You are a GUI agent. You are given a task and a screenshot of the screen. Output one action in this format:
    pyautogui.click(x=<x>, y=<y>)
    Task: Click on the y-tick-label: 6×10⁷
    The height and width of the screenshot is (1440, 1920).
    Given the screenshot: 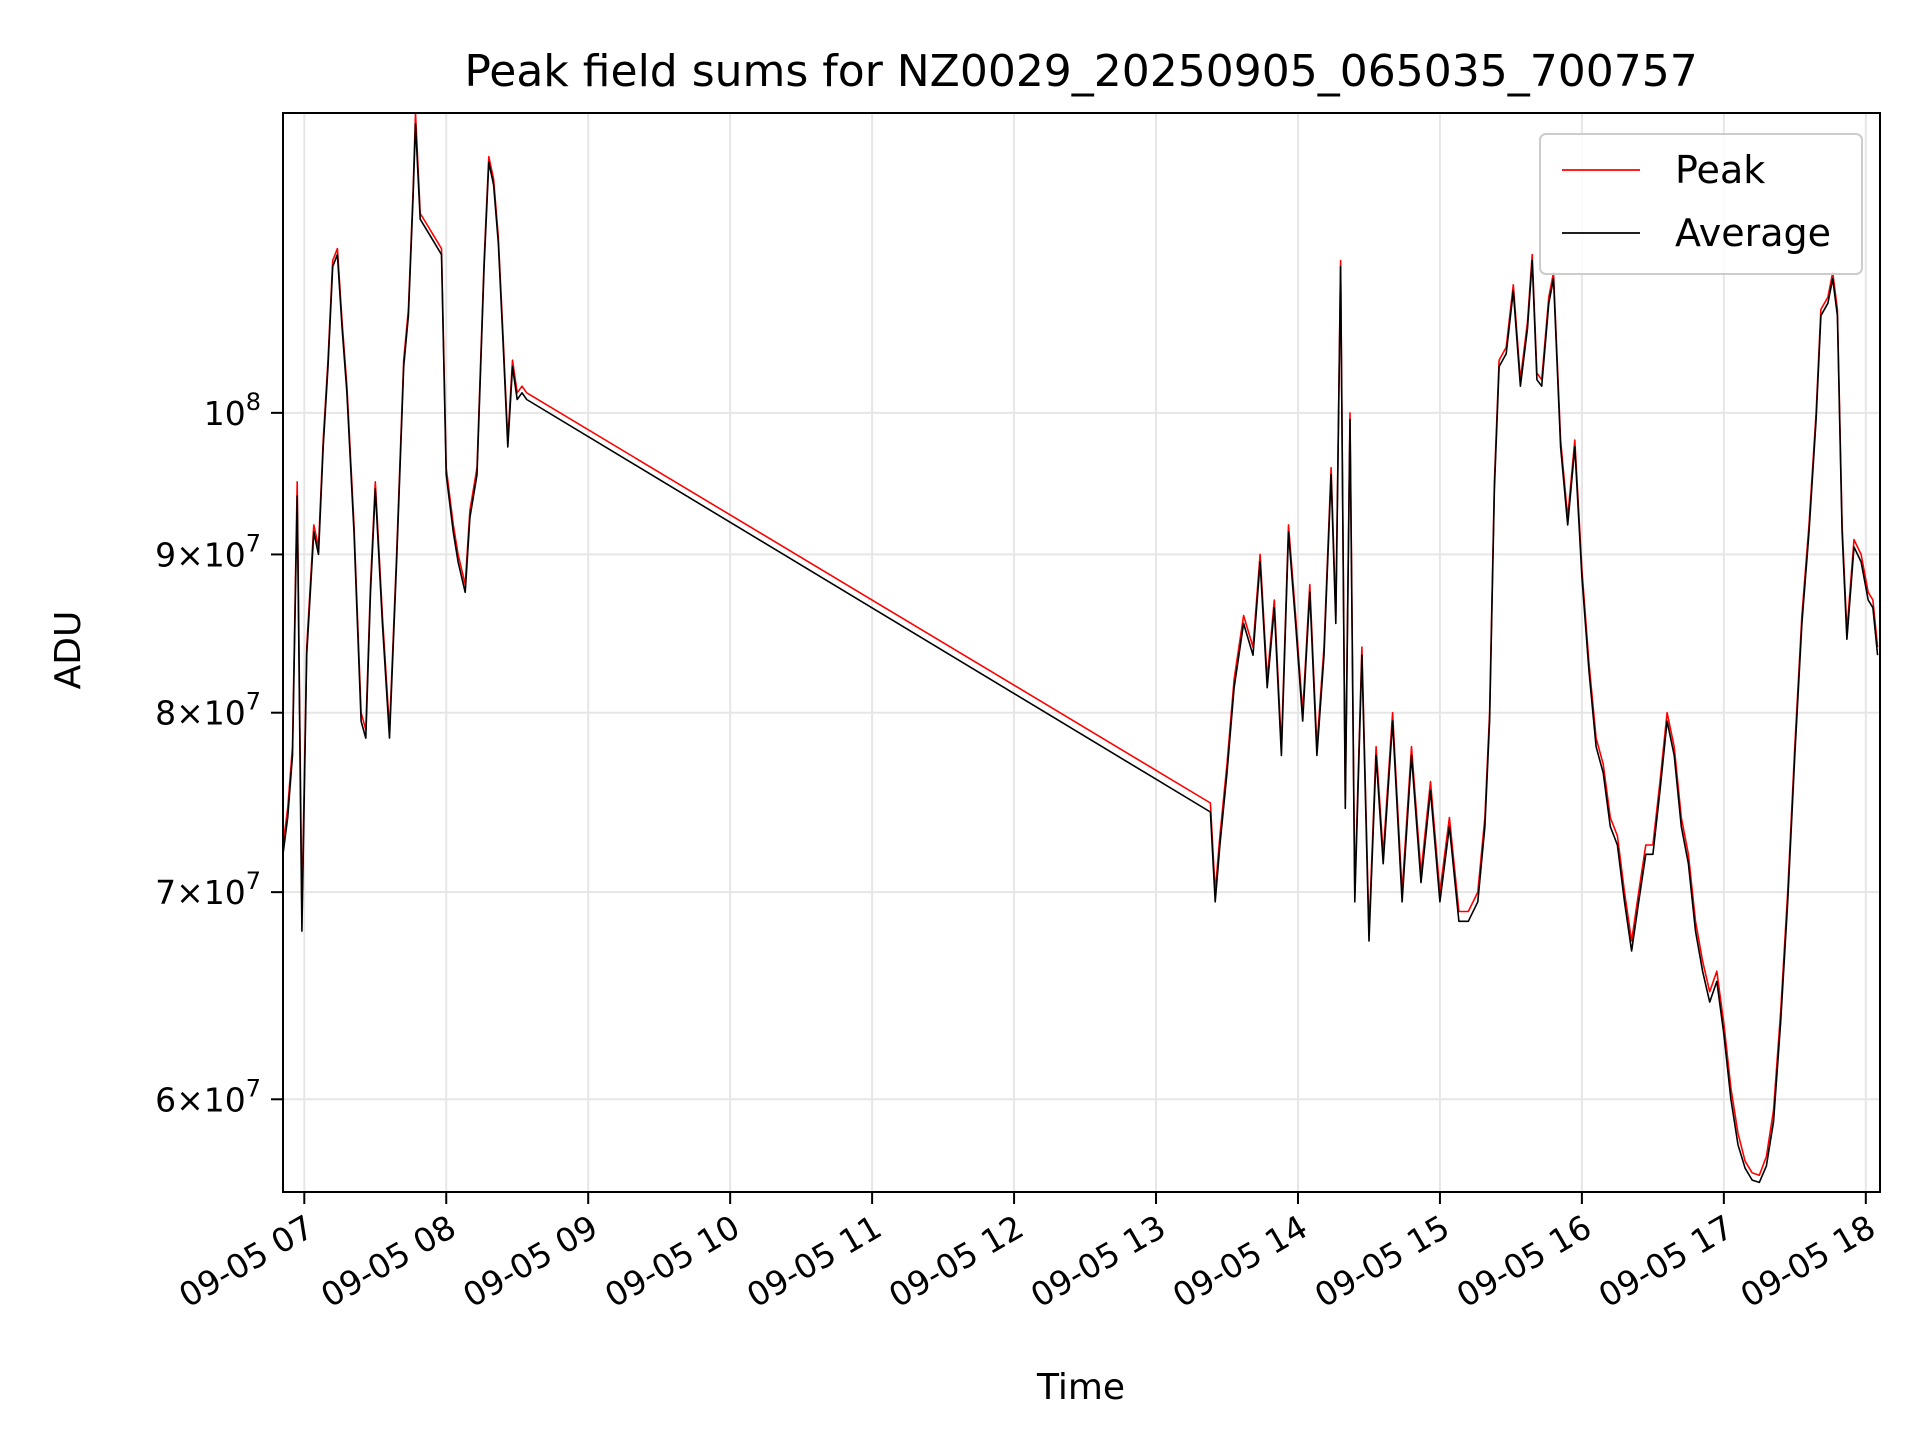 What is the action you would take?
    pyautogui.click(x=208, y=1096)
    